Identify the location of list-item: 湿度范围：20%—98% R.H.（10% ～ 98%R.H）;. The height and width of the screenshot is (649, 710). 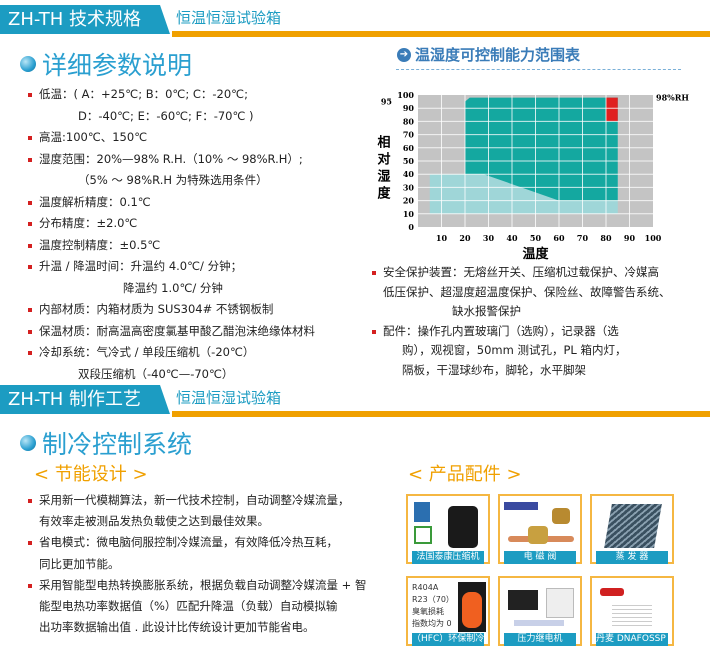
(208, 160).